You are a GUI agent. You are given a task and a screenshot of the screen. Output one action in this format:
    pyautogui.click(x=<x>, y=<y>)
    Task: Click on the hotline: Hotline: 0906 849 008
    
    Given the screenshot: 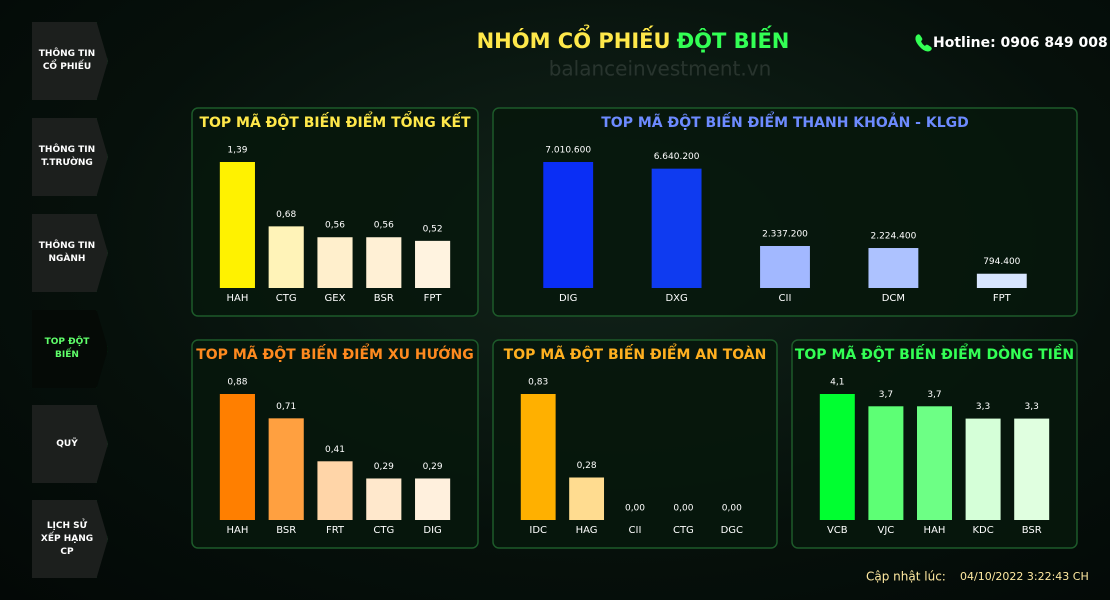 What is the action you would take?
    pyautogui.click(x=1020, y=43)
    